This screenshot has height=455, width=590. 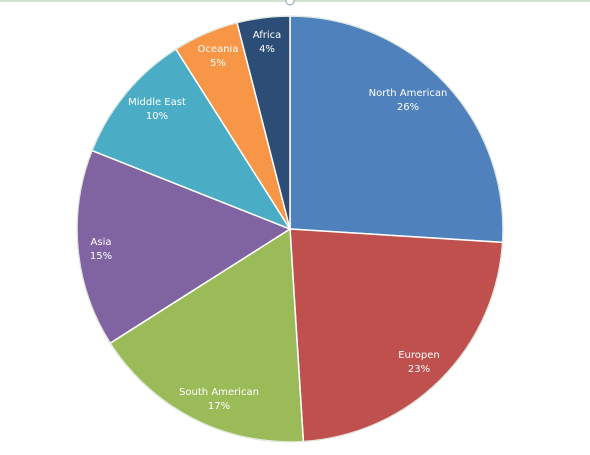 What do you see at coordinates (157, 116) in the screenshot?
I see `slice-value-middle-east: 10%` at bounding box center [157, 116].